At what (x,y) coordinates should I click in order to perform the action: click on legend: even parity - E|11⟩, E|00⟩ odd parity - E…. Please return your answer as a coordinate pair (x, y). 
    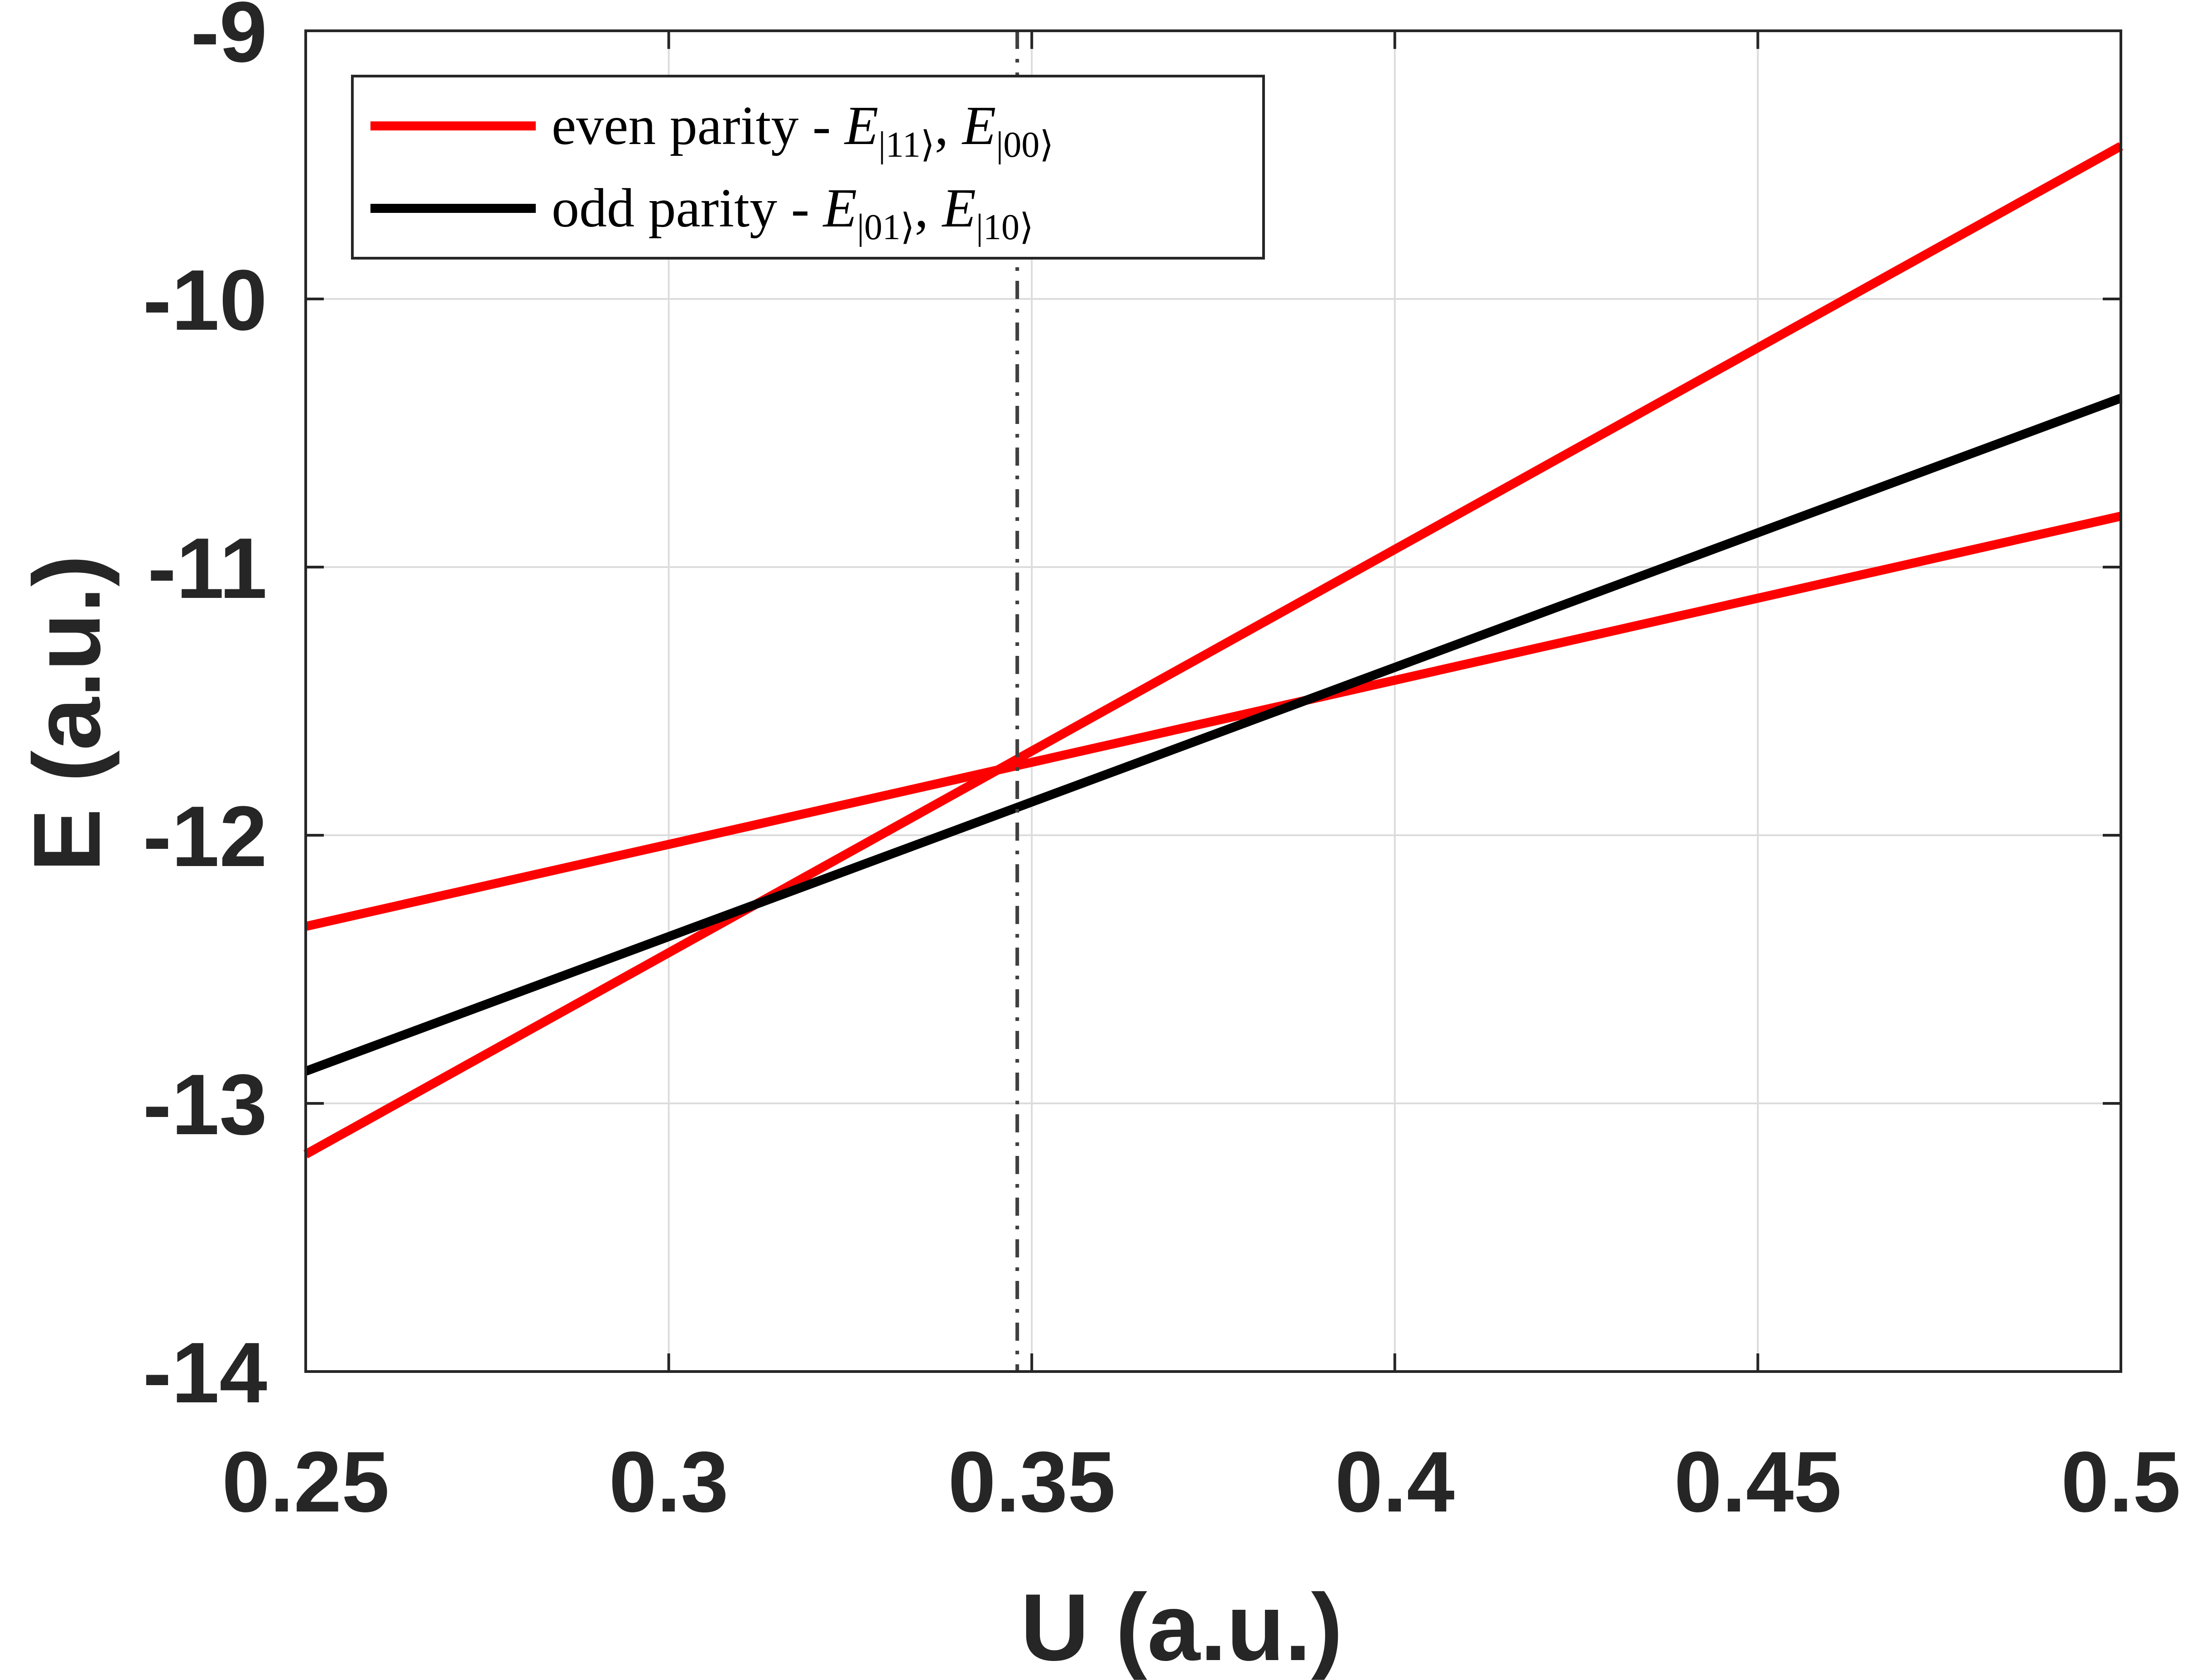
    Looking at the image, I should click on (808, 167).